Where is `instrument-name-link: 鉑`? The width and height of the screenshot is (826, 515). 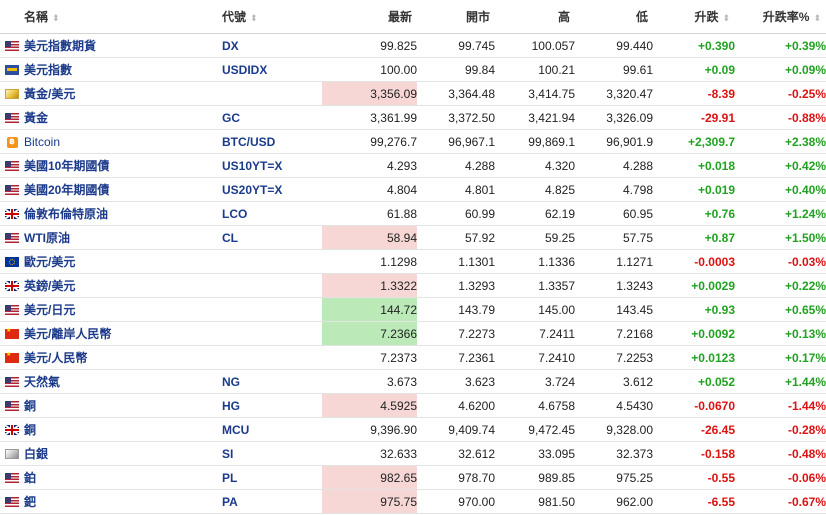 instrument-name-link: 鉑 is located at coordinates (123, 477).